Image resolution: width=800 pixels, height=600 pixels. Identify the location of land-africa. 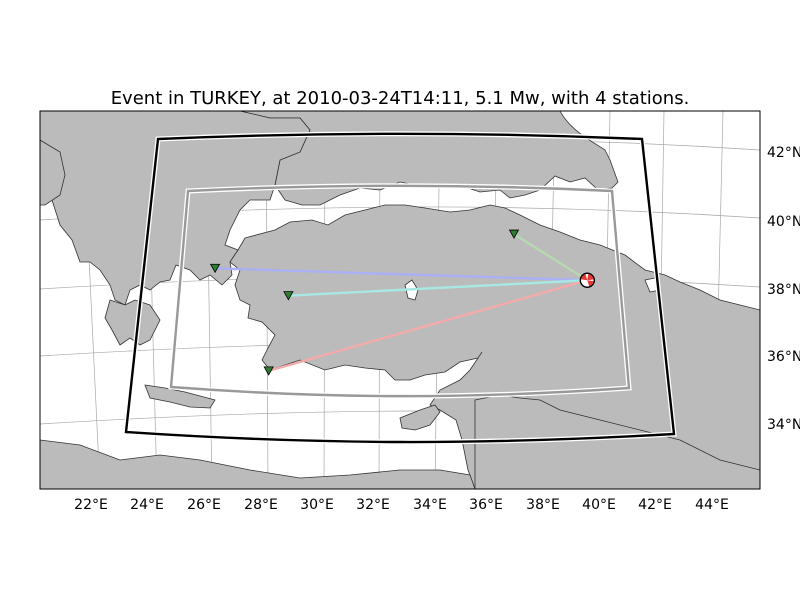
(258, 464).